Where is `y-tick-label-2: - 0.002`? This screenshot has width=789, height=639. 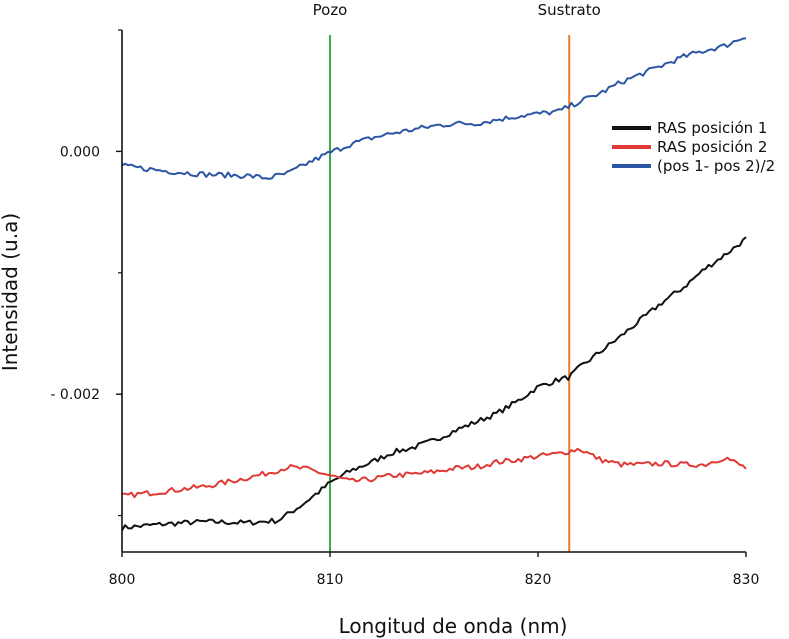 y-tick-label-2: - 0.002 is located at coordinates (75, 395).